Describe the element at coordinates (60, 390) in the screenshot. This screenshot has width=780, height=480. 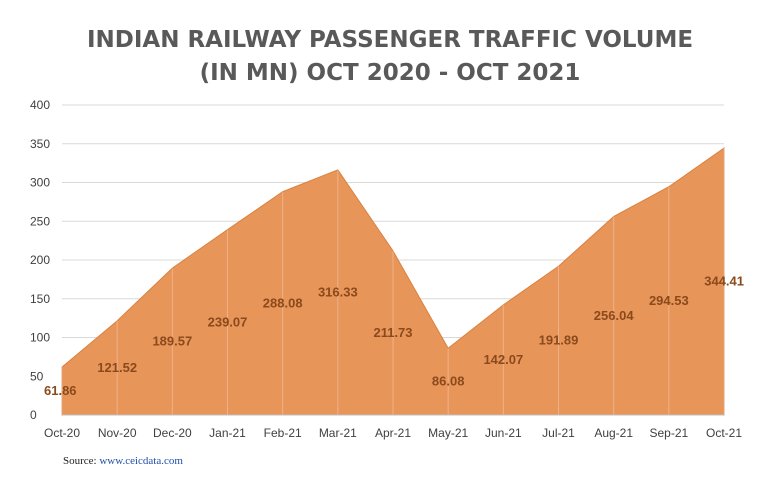
I see `data-label: 61.86` at that location.